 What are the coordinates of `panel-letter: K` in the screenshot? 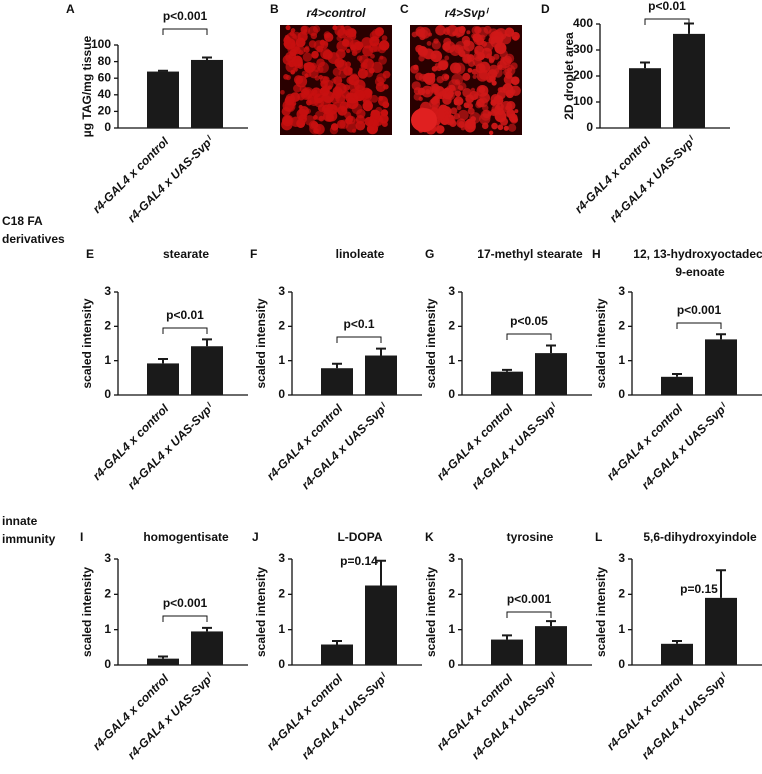 It's located at (429, 537).